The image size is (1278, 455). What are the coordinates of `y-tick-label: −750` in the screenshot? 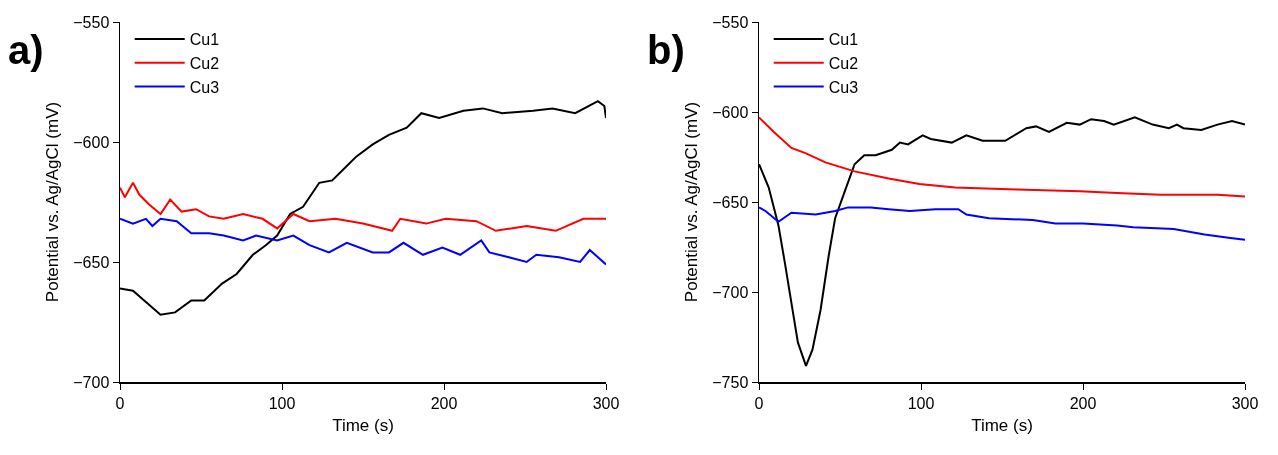 It's located at (730, 382).